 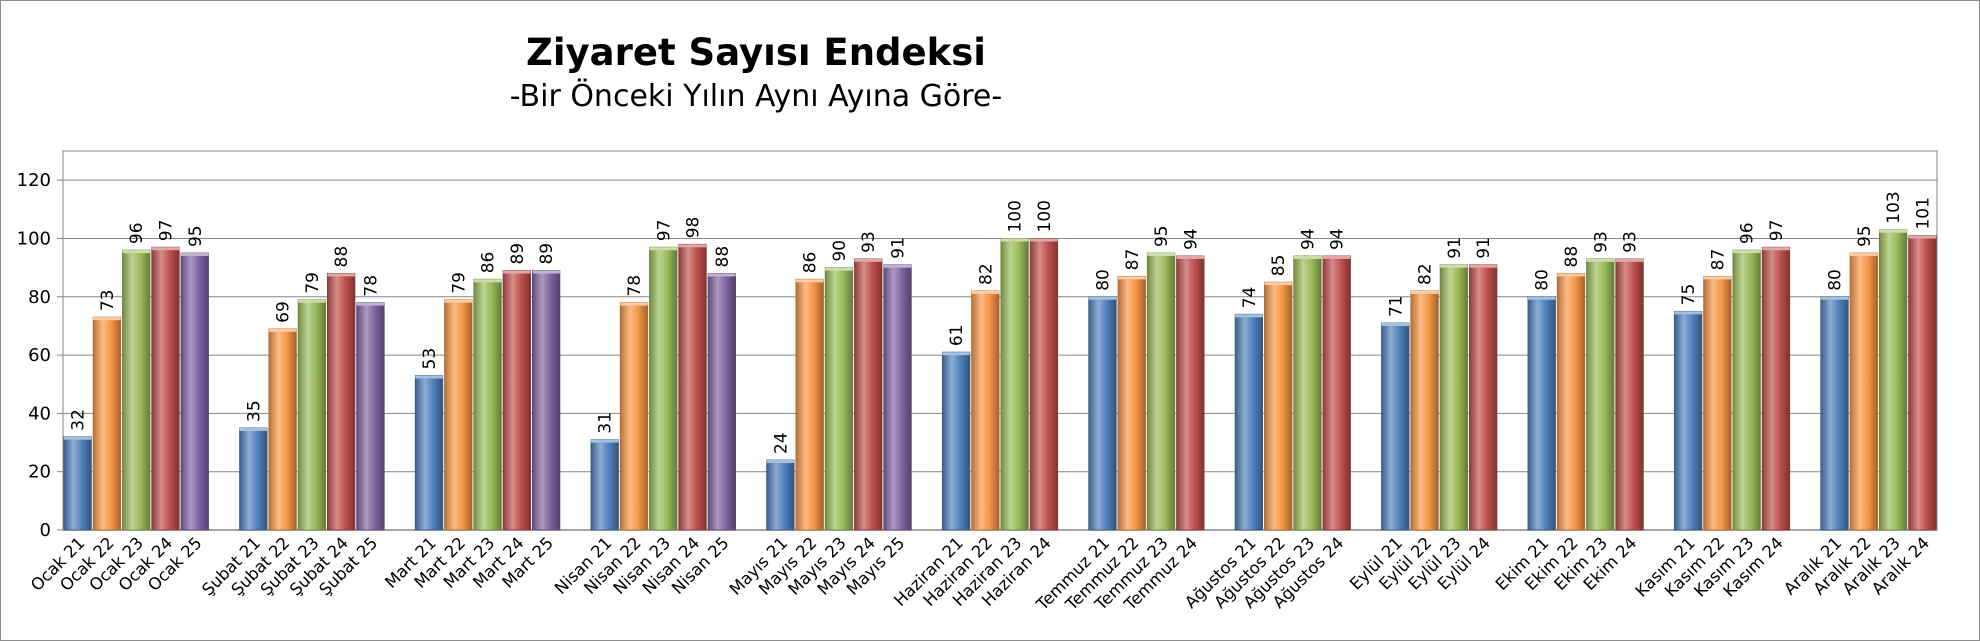 I want to click on data-label: 35, so click(x=254, y=411).